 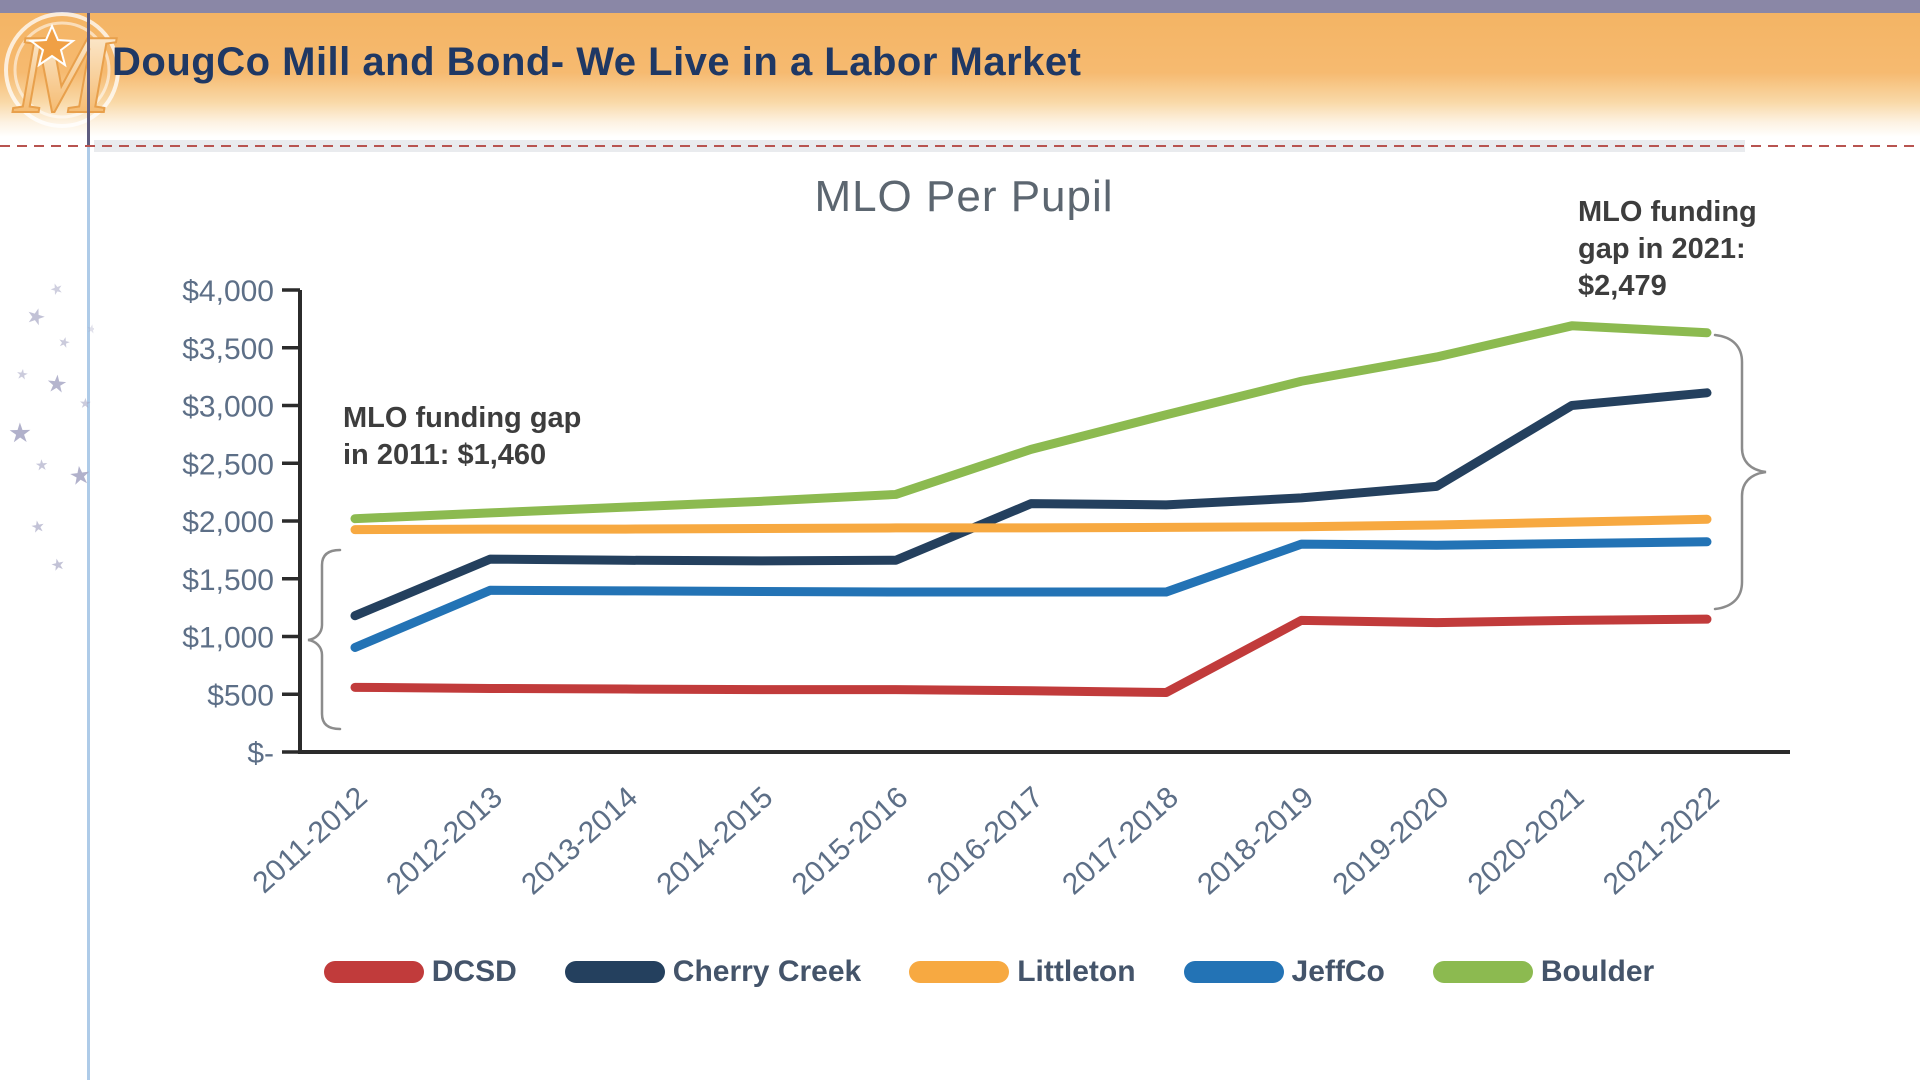 I want to click on x-tick-label: 2017-2018, so click(x=1120, y=841).